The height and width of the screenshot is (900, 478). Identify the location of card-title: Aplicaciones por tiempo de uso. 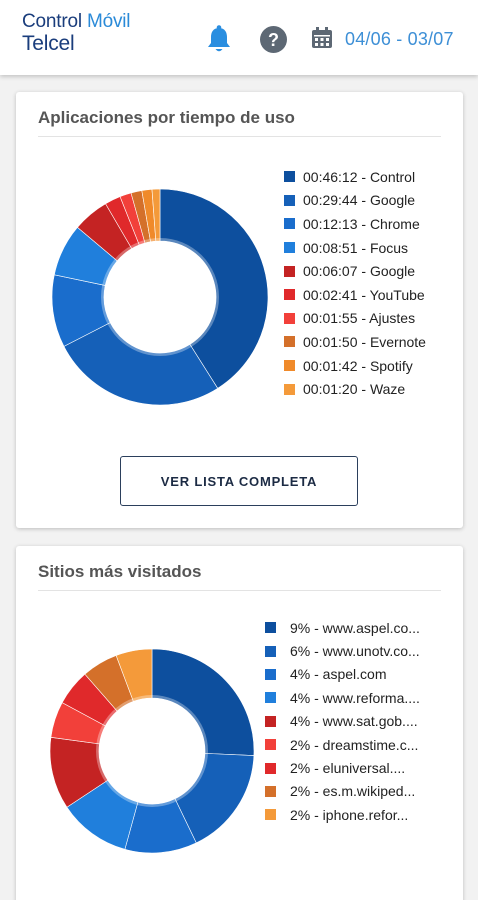
(166, 117).